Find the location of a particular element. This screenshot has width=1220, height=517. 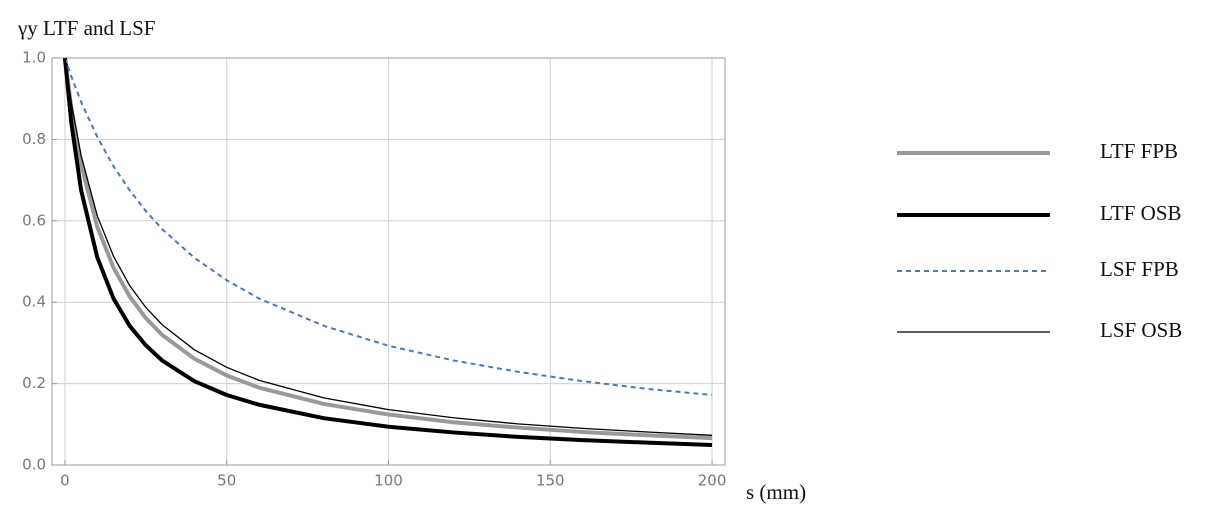

y-axis-label: γy LTF and LSF is located at coordinates (86, 28).